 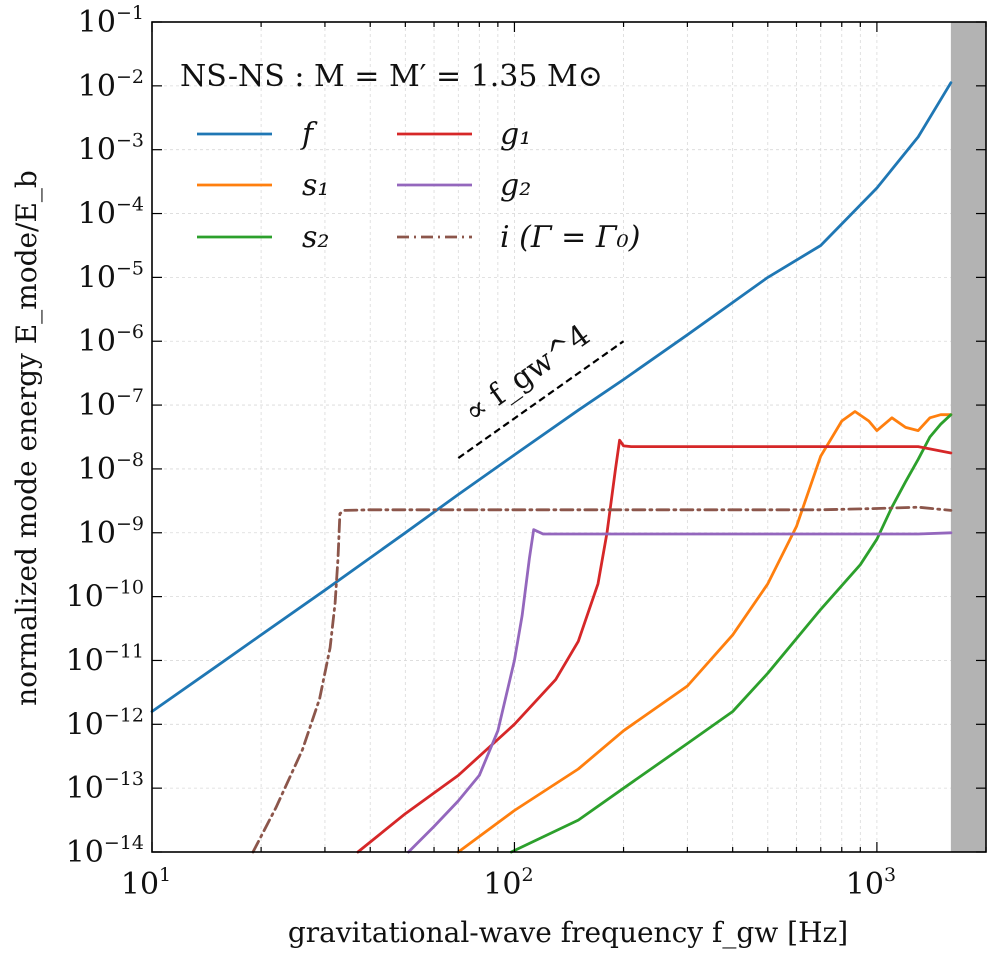 I want to click on y-tick-label: 10⁻¹⁰, so click(x=105, y=596).